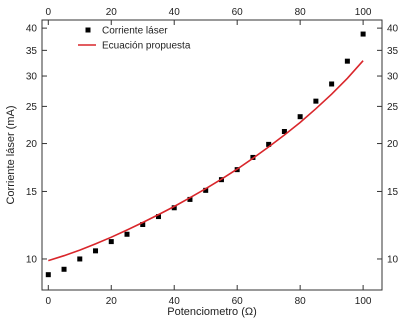 The image size is (412, 325). Describe the element at coordinates (238, 12) in the screenshot. I see `x-tick-label-top: 60` at that location.